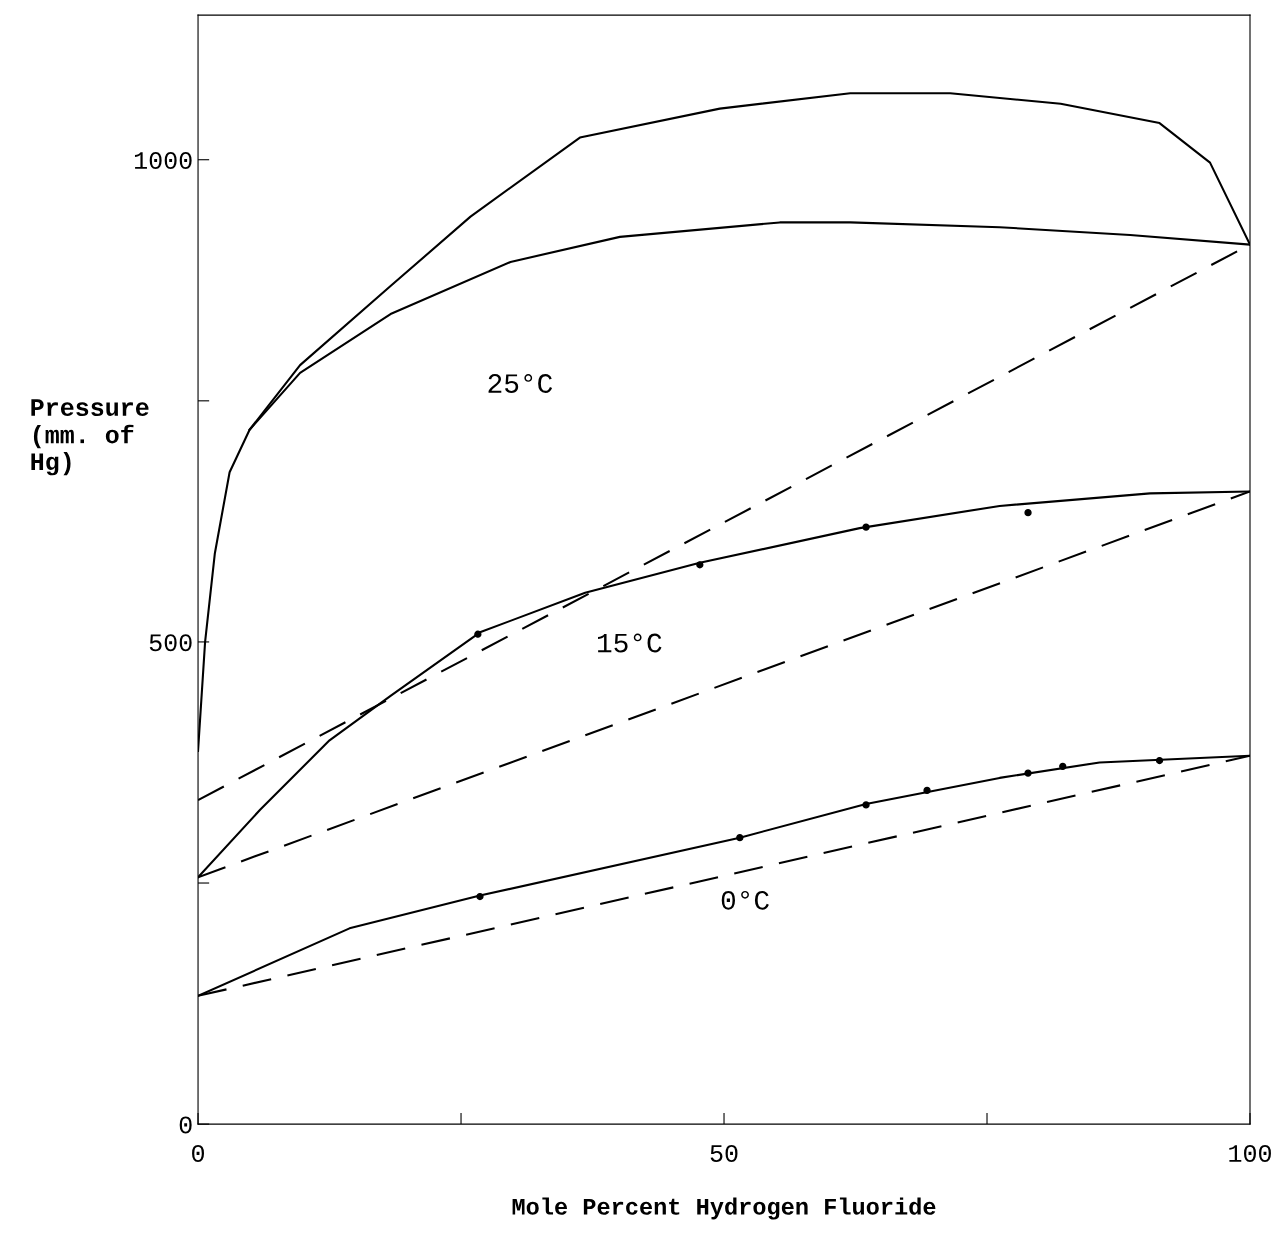  I want to click on x-tick-label: 50, so click(724, 1153).